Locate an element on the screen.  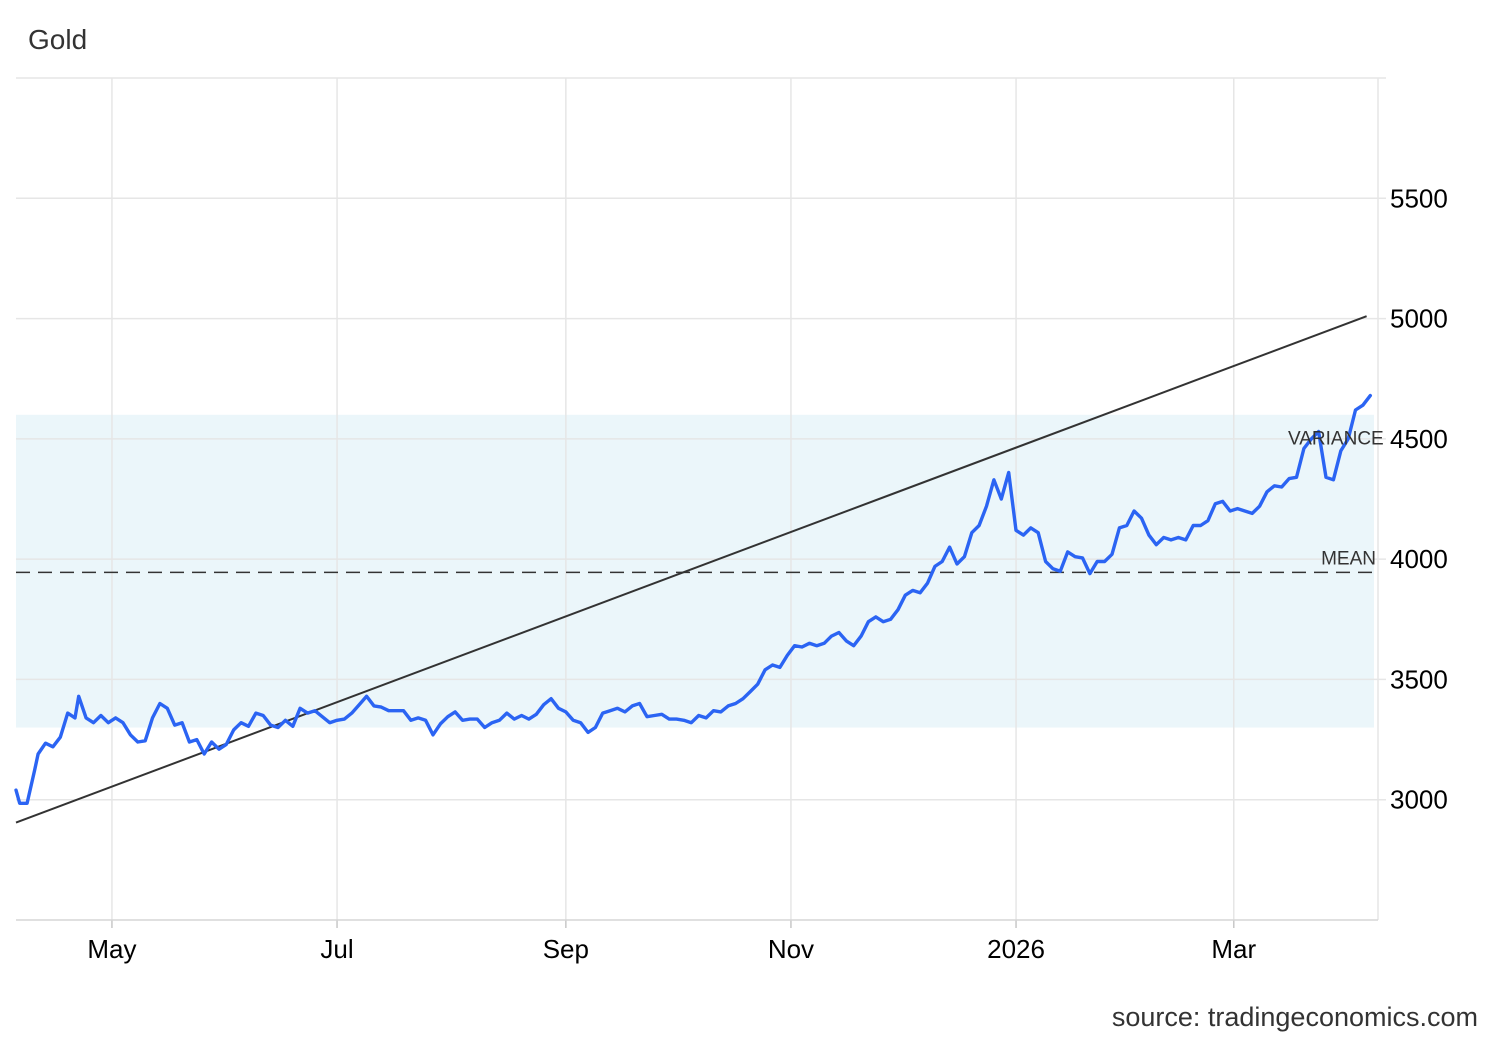
x-tick-label: Jul is located at coordinates (336, 949).